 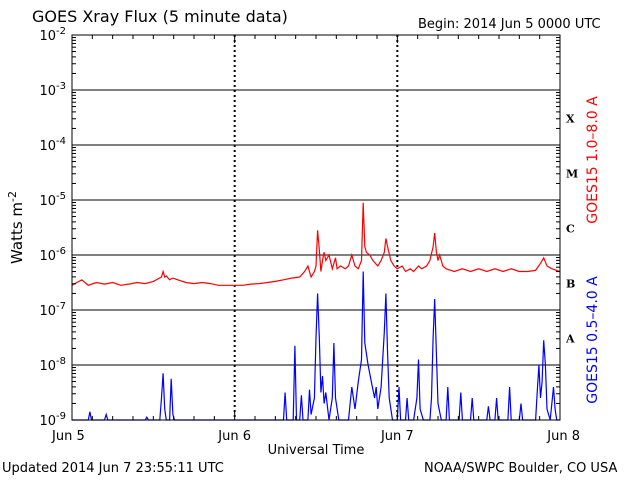 I want to click on chart-title: GOES Xray Flux (5 minute data), so click(x=160, y=16).